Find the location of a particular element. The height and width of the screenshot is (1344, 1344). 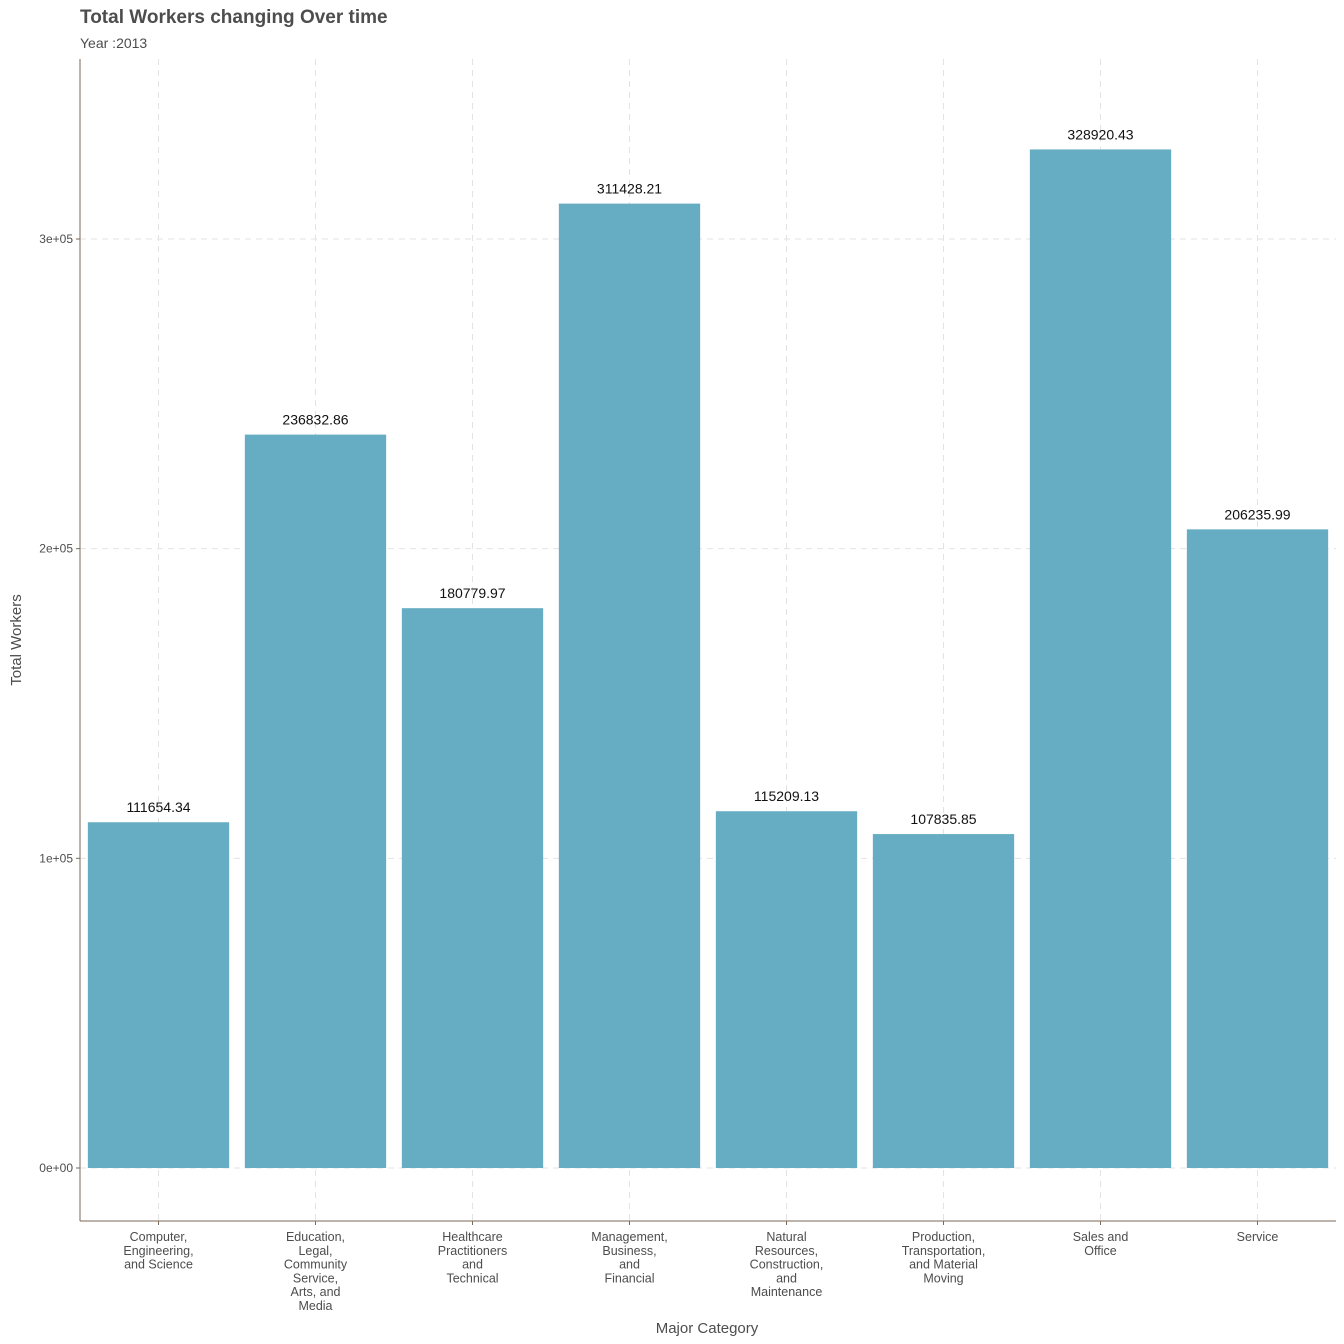

category-label-line: Construction, is located at coordinates (787, 1265).